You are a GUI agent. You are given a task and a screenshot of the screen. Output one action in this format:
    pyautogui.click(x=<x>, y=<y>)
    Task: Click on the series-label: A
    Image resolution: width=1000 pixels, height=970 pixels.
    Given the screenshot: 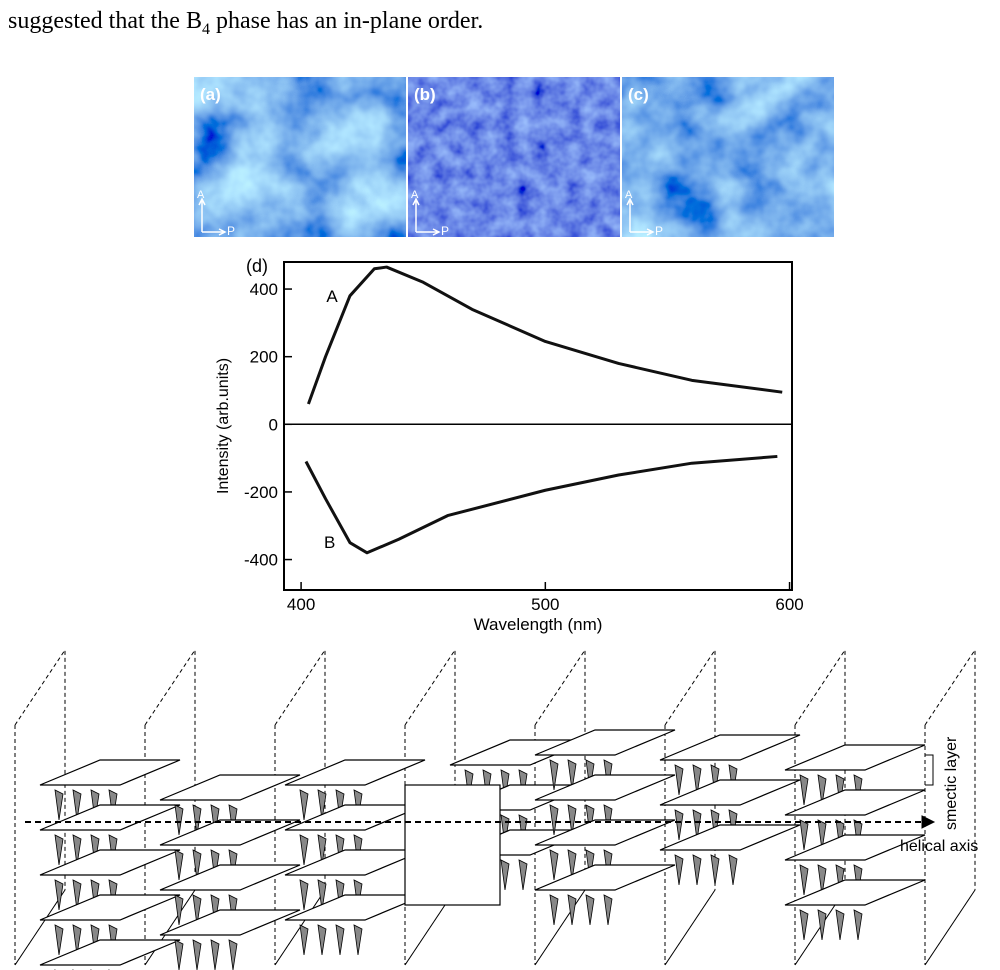 What is the action you would take?
    pyautogui.click(x=332, y=296)
    